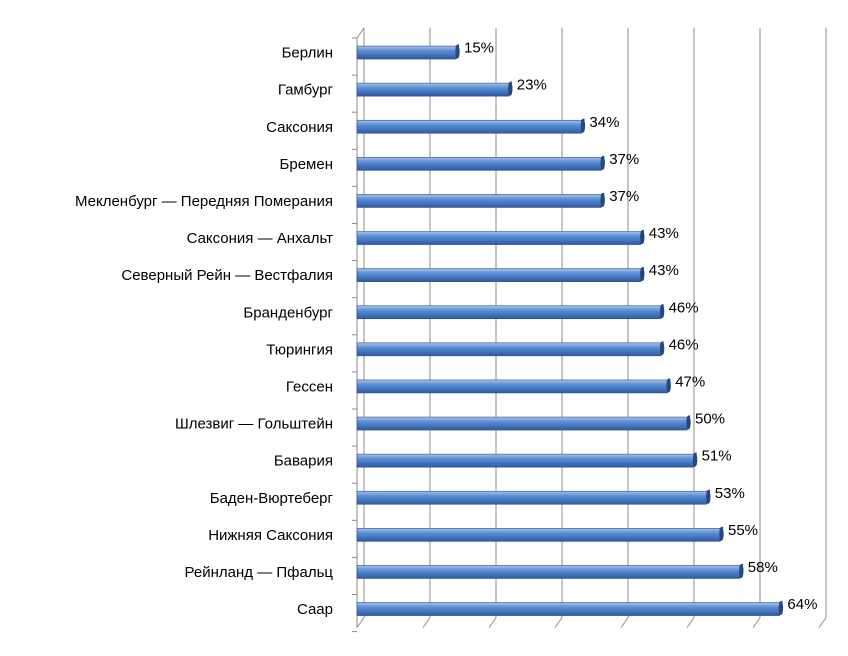  What do you see at coordinates (307, 53) in the screenshot?
I see `category-label: Берлин` at bounding box center [307, 53].